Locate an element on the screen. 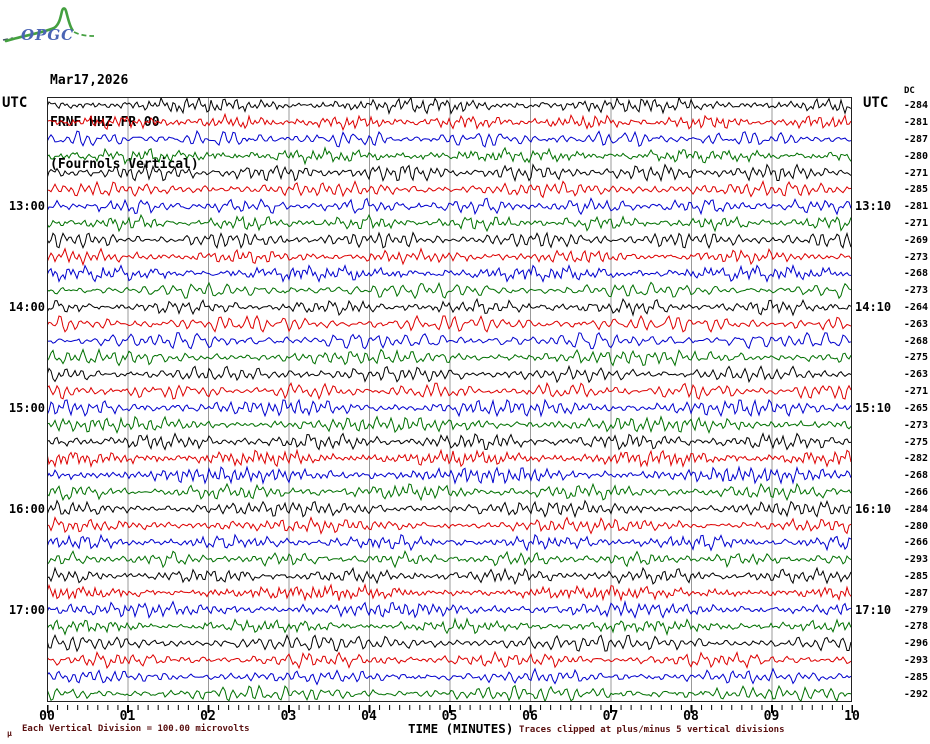 The image size is (930, 744). dc-offset-value-row-15: -275 is located at coordinates (915, 358).